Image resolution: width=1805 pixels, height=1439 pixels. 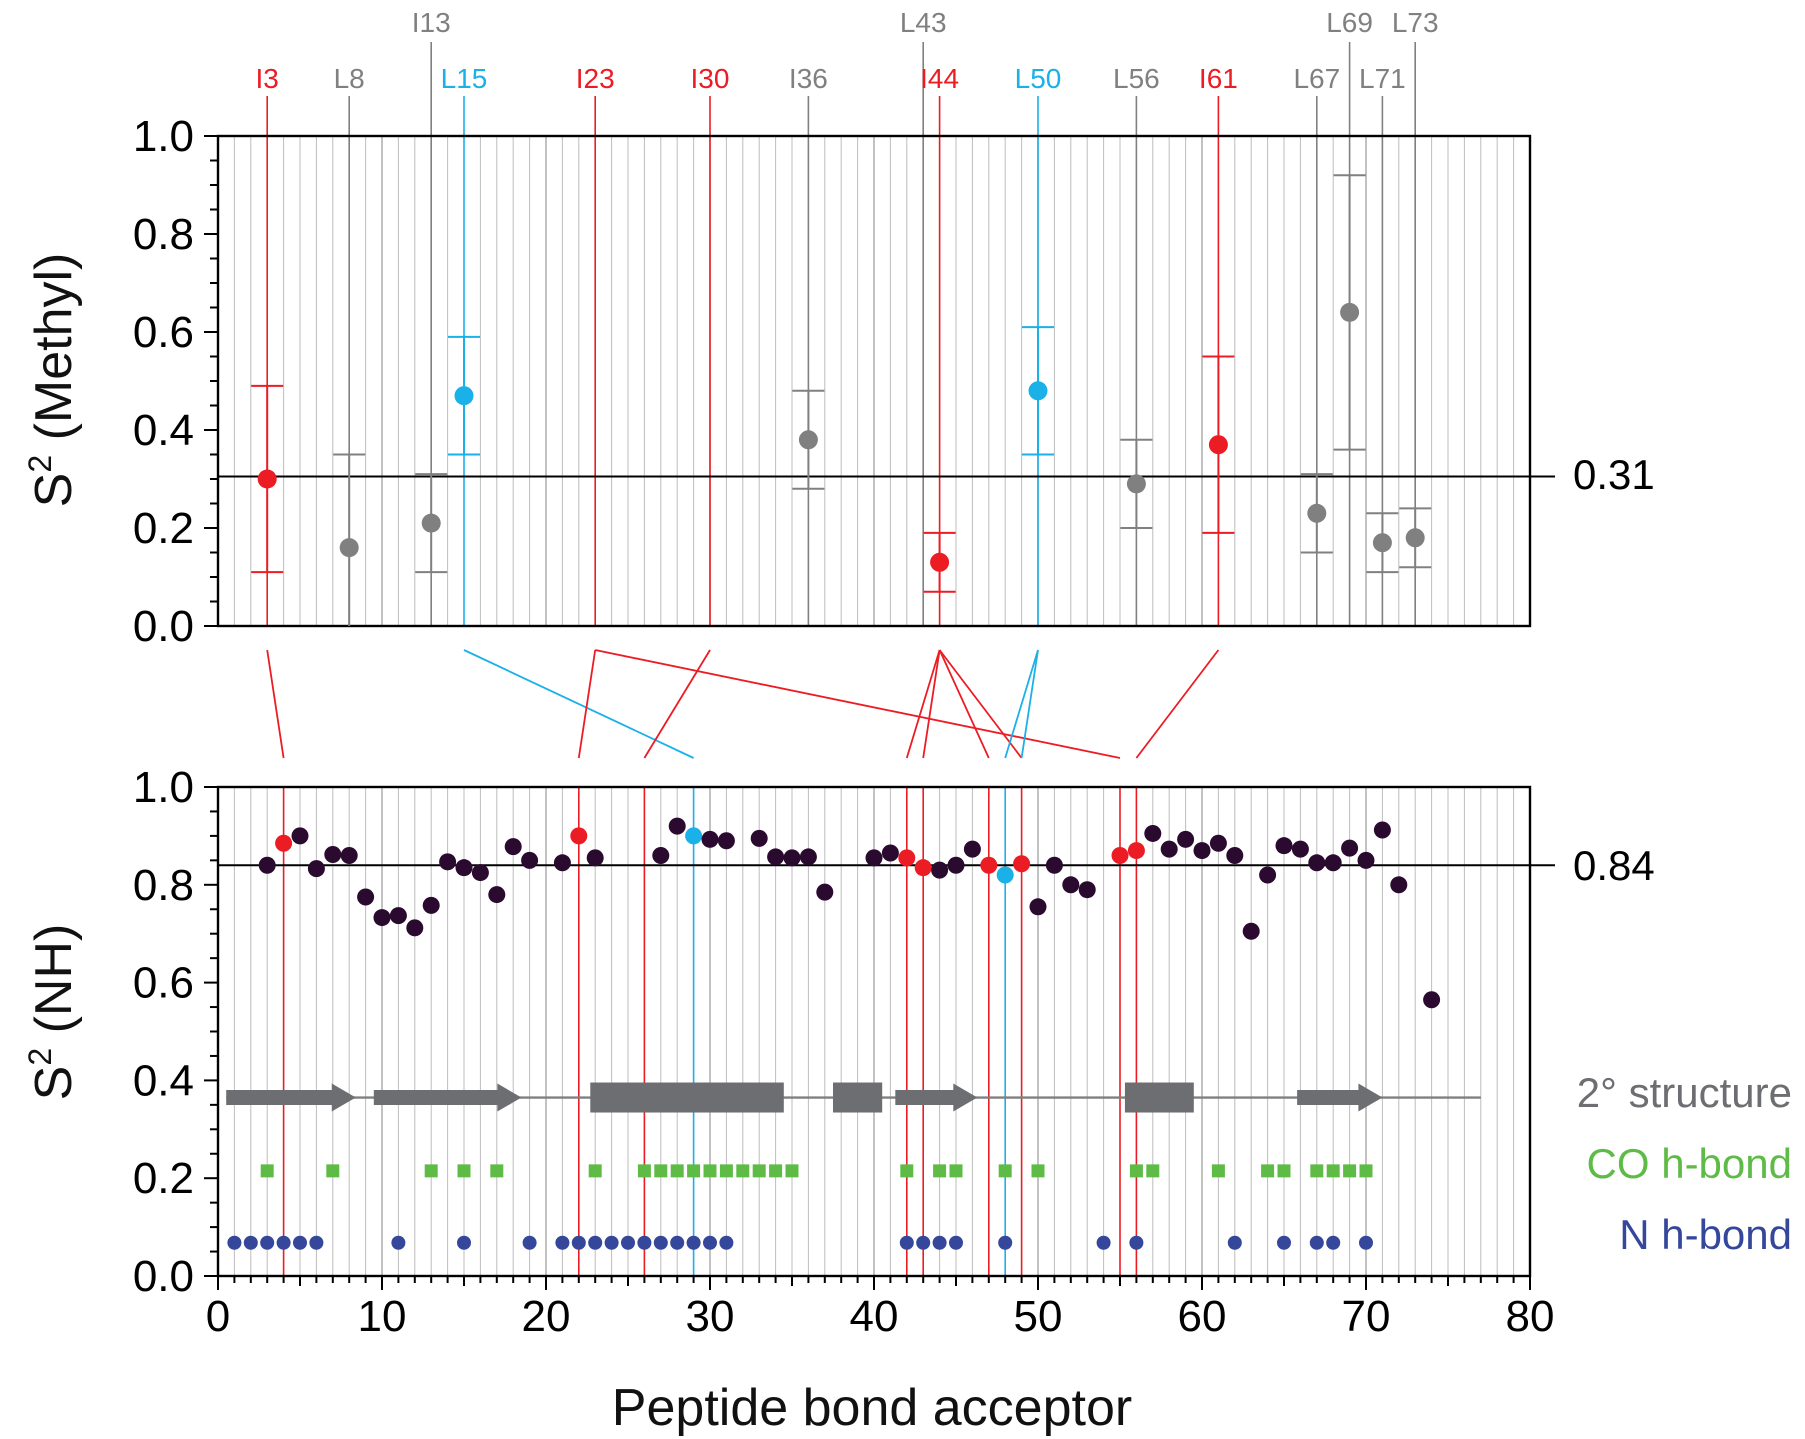 What do you see at coordinates (382, 1316) in the screenshot?
I see `x-tick-label: 10` at bounding box center [382, 1316].